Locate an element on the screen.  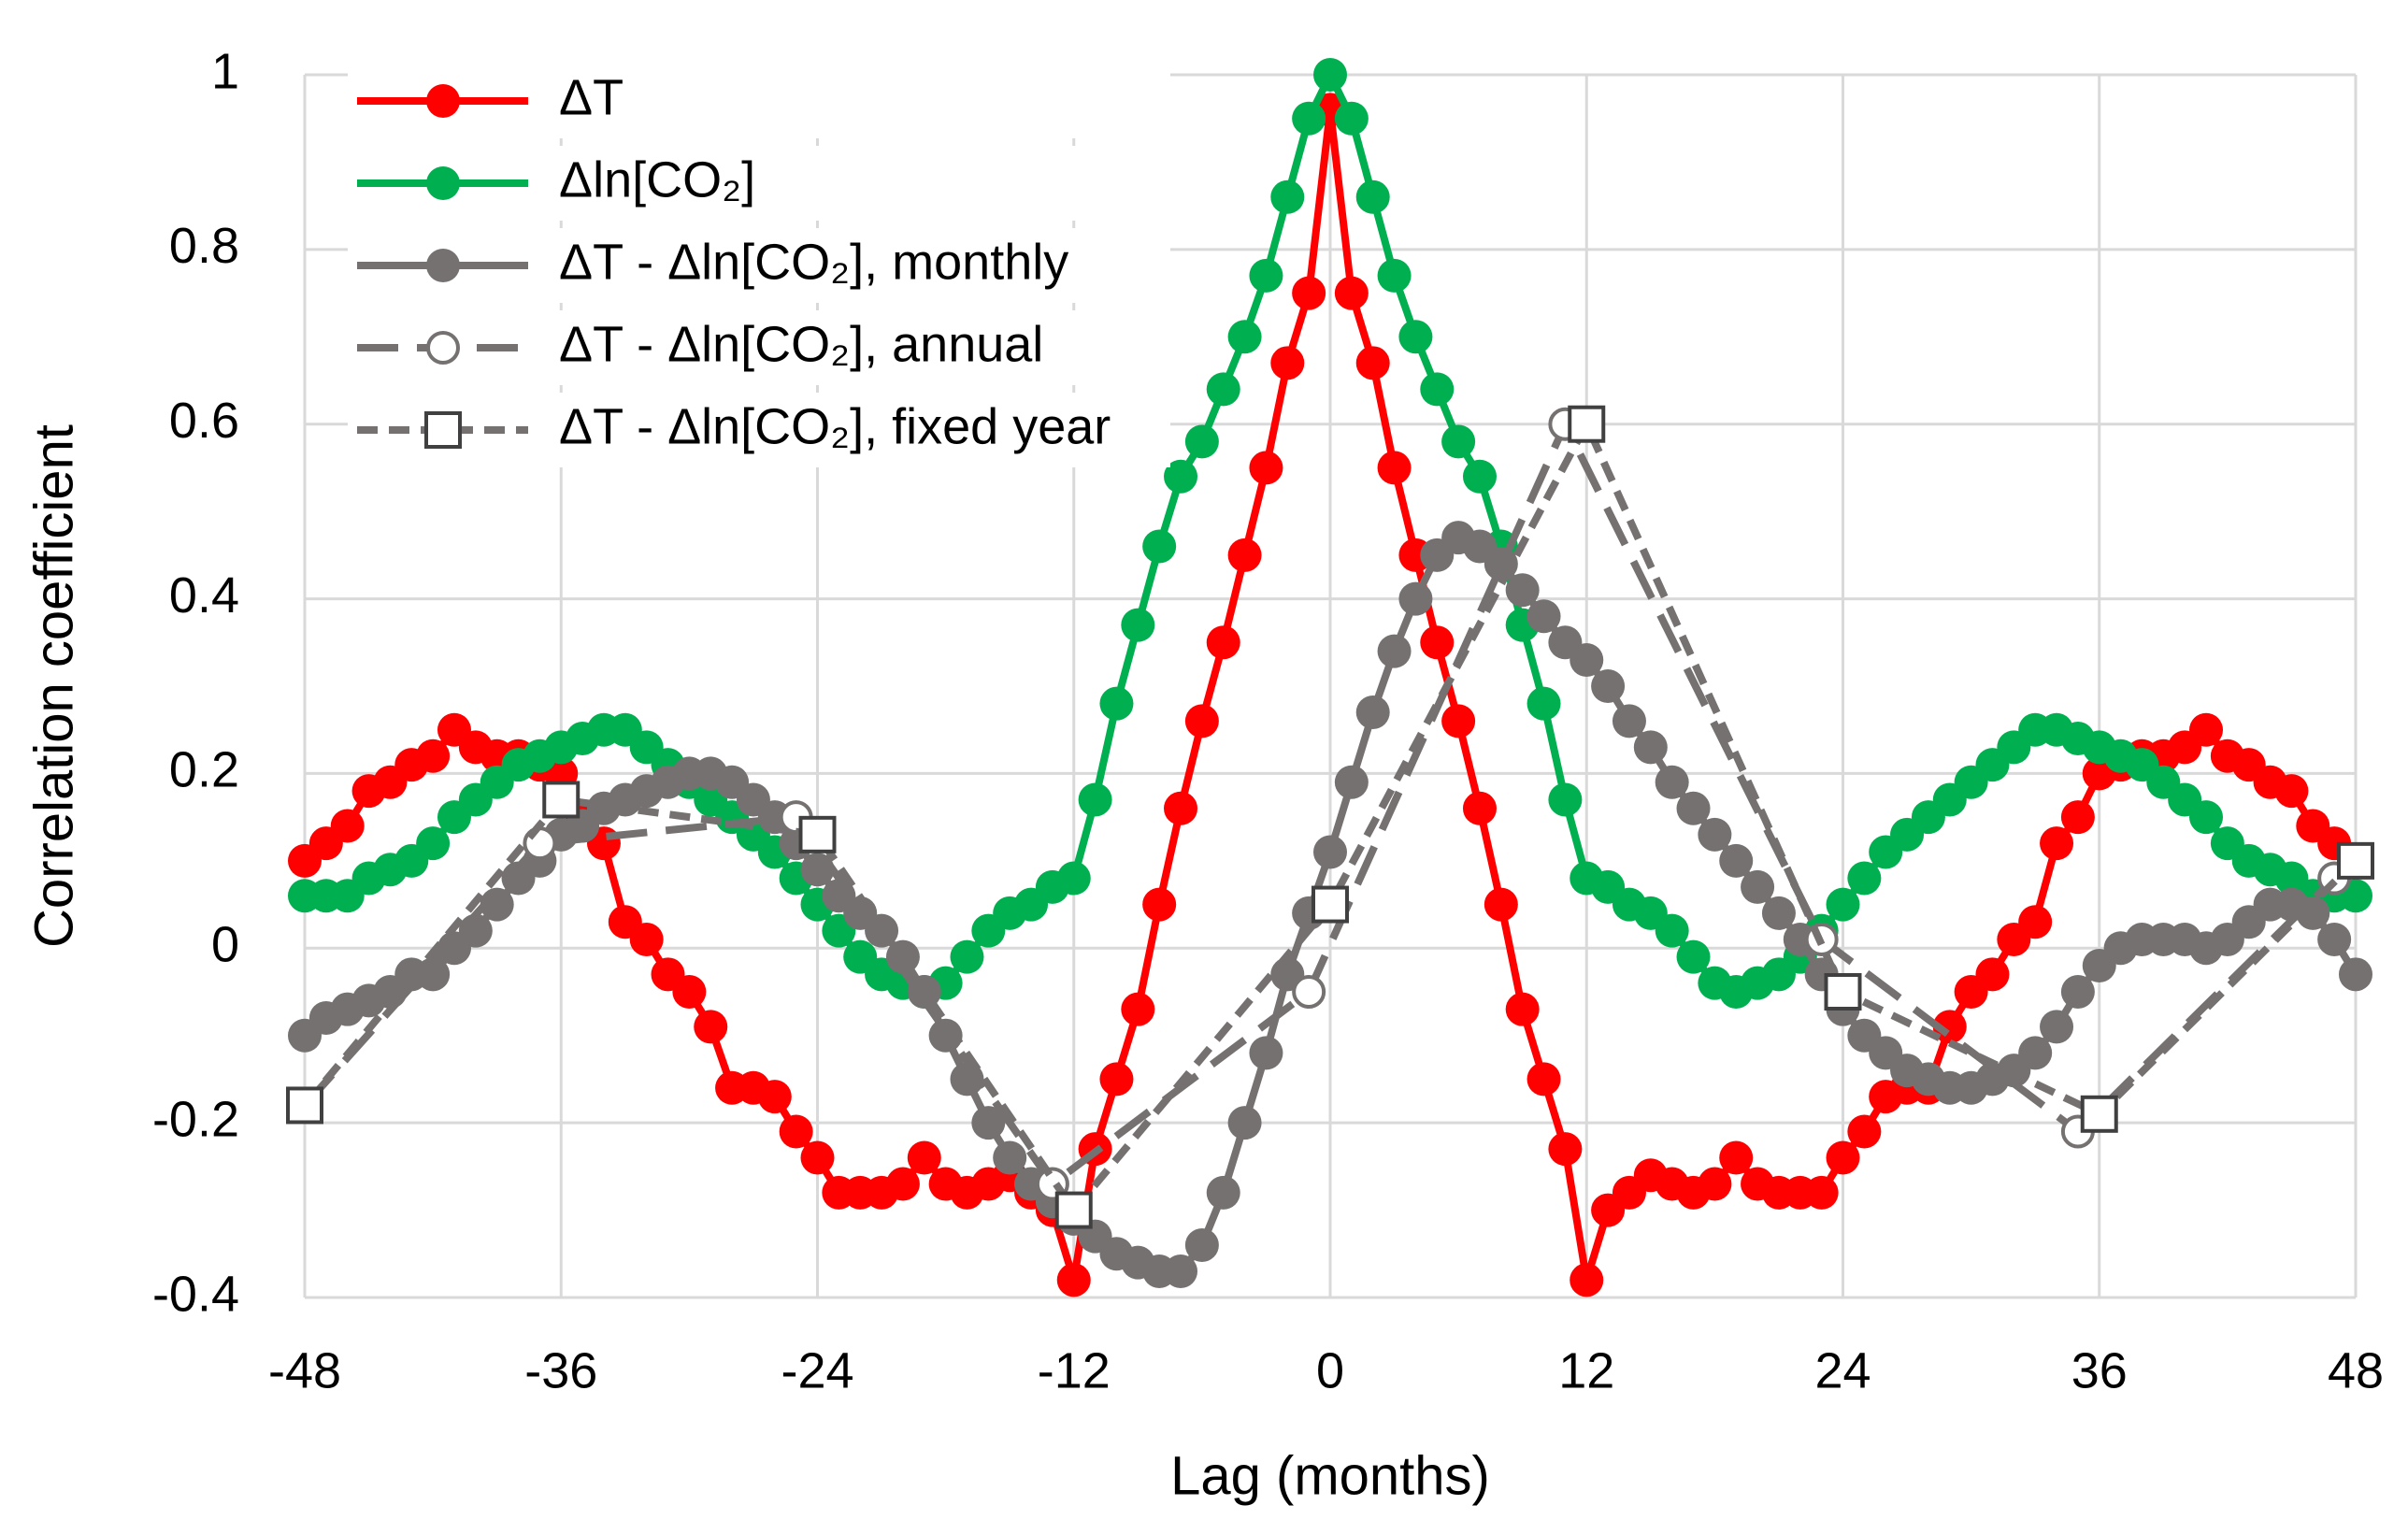
x-tick-label: 0 is located at coordinates (1330, 1370).